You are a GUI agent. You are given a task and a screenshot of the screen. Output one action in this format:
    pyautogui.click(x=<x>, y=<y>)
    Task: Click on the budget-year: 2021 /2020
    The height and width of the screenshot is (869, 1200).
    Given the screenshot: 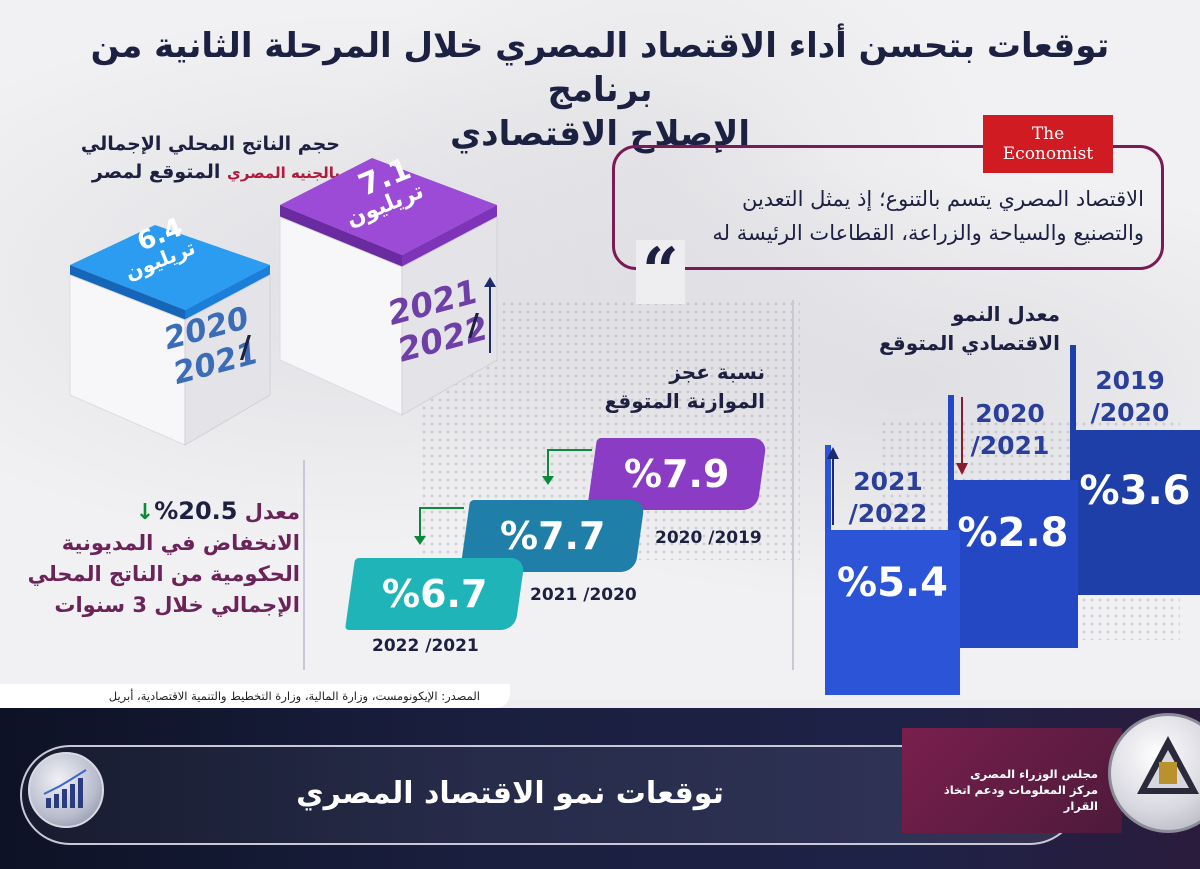 What is the action you would take?
    pyautogui.click(x=583, y=595)
    